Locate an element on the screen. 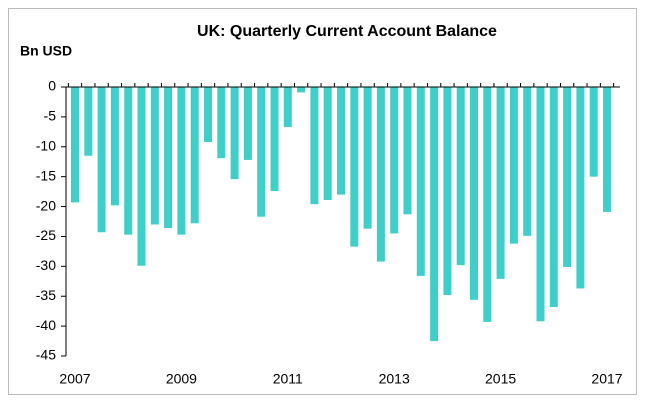 The height and width of the screenshot is (403, 646). y-tick-label: -35 is located at coordinates (46, 295).